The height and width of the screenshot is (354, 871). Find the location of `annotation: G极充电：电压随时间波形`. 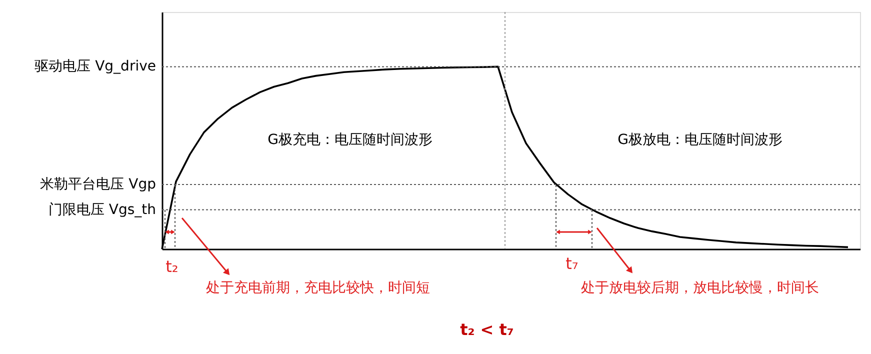

annotation: G极充电：电压随时间波形 is located at coordinates (350, 140).